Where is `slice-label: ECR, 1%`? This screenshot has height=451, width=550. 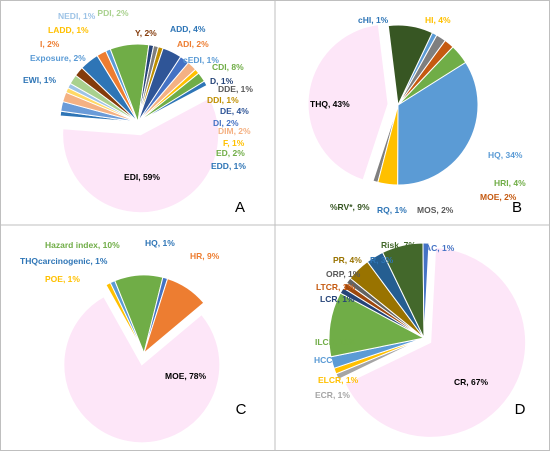
slice-label: ECR, 1% is located at coordinates (332, 395).